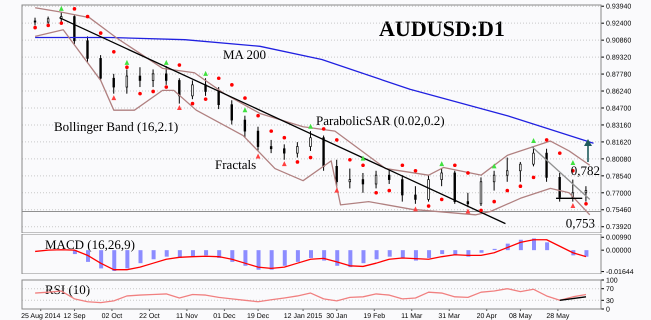 The width and height of the screenshot is (651, 320). I want to click on annotation: MA 200, so click(244, 54).